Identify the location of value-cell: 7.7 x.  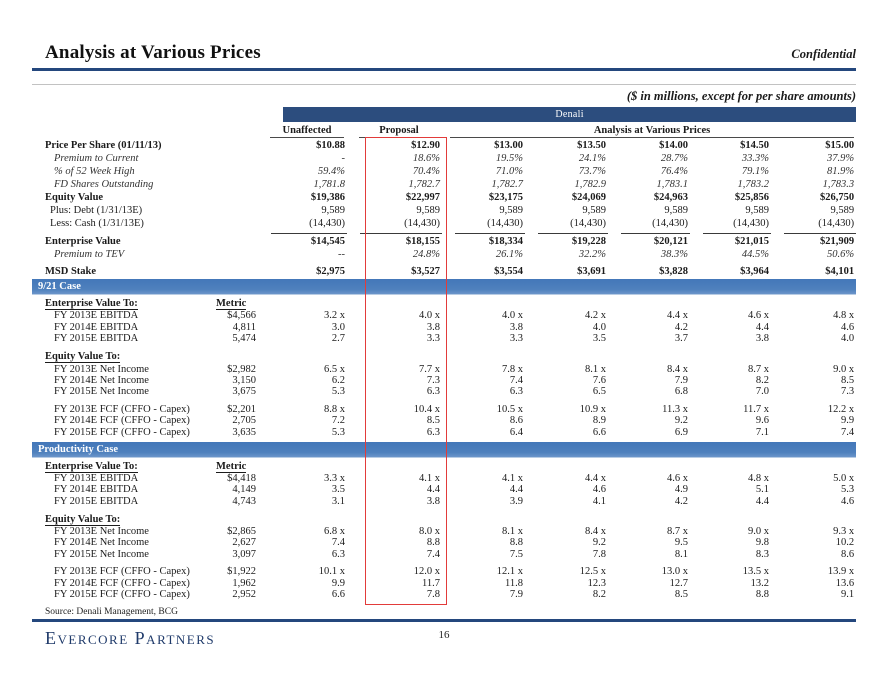
(429, 369).